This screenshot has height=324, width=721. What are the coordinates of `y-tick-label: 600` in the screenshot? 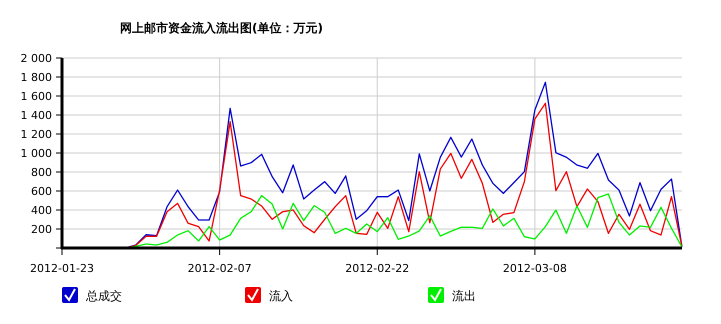 It's located at (41, 191).